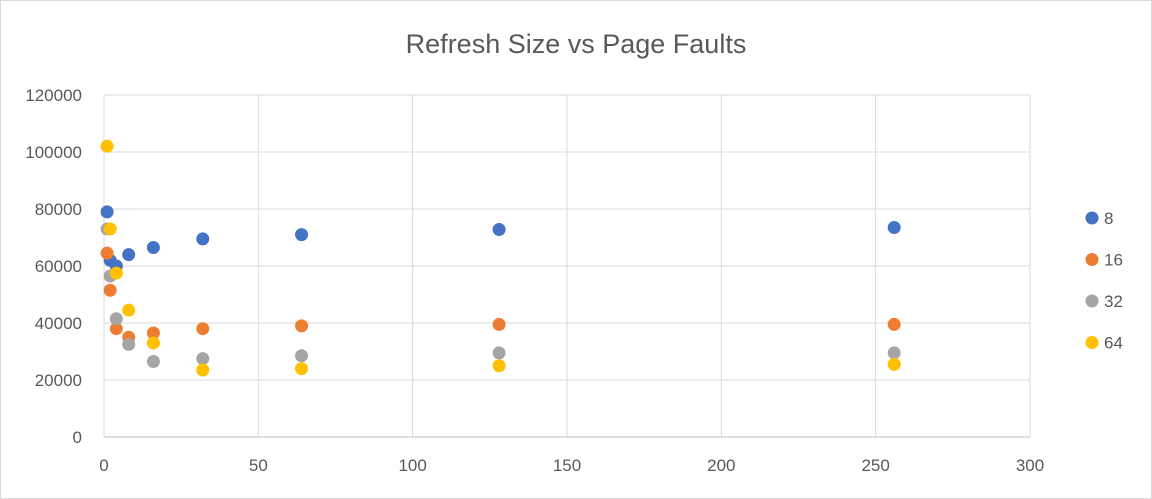  Describe the element at coordinates (103, 465) in the screenshot. I see `x-tick-label: 0` at that location.